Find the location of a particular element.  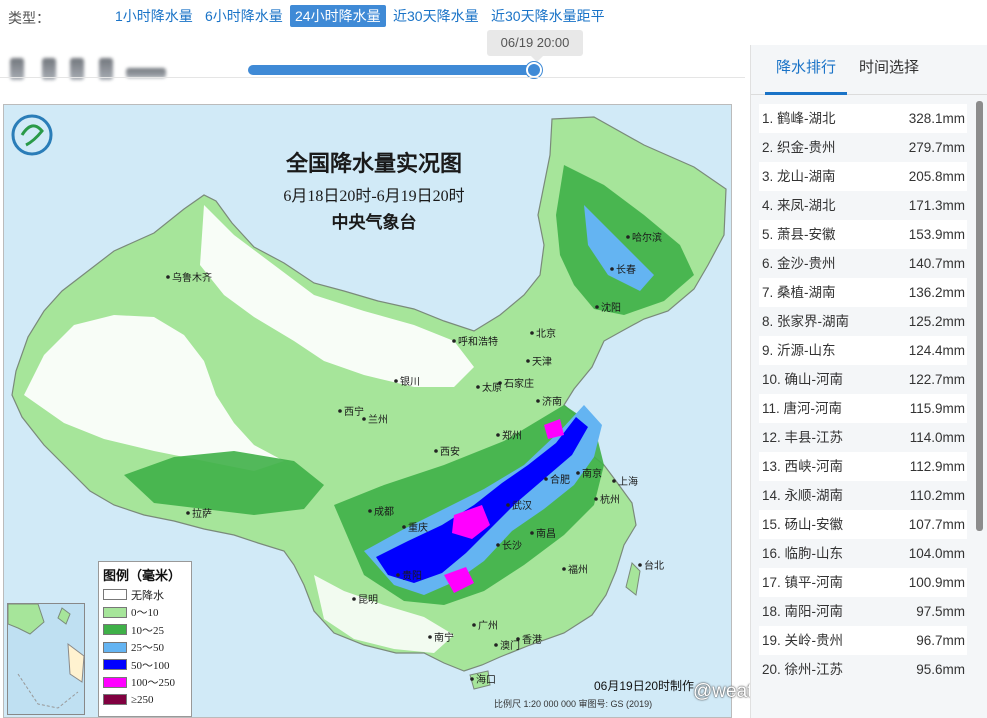

type-tab-30d: 近30天降水量 is located at coordinates (436, 16).